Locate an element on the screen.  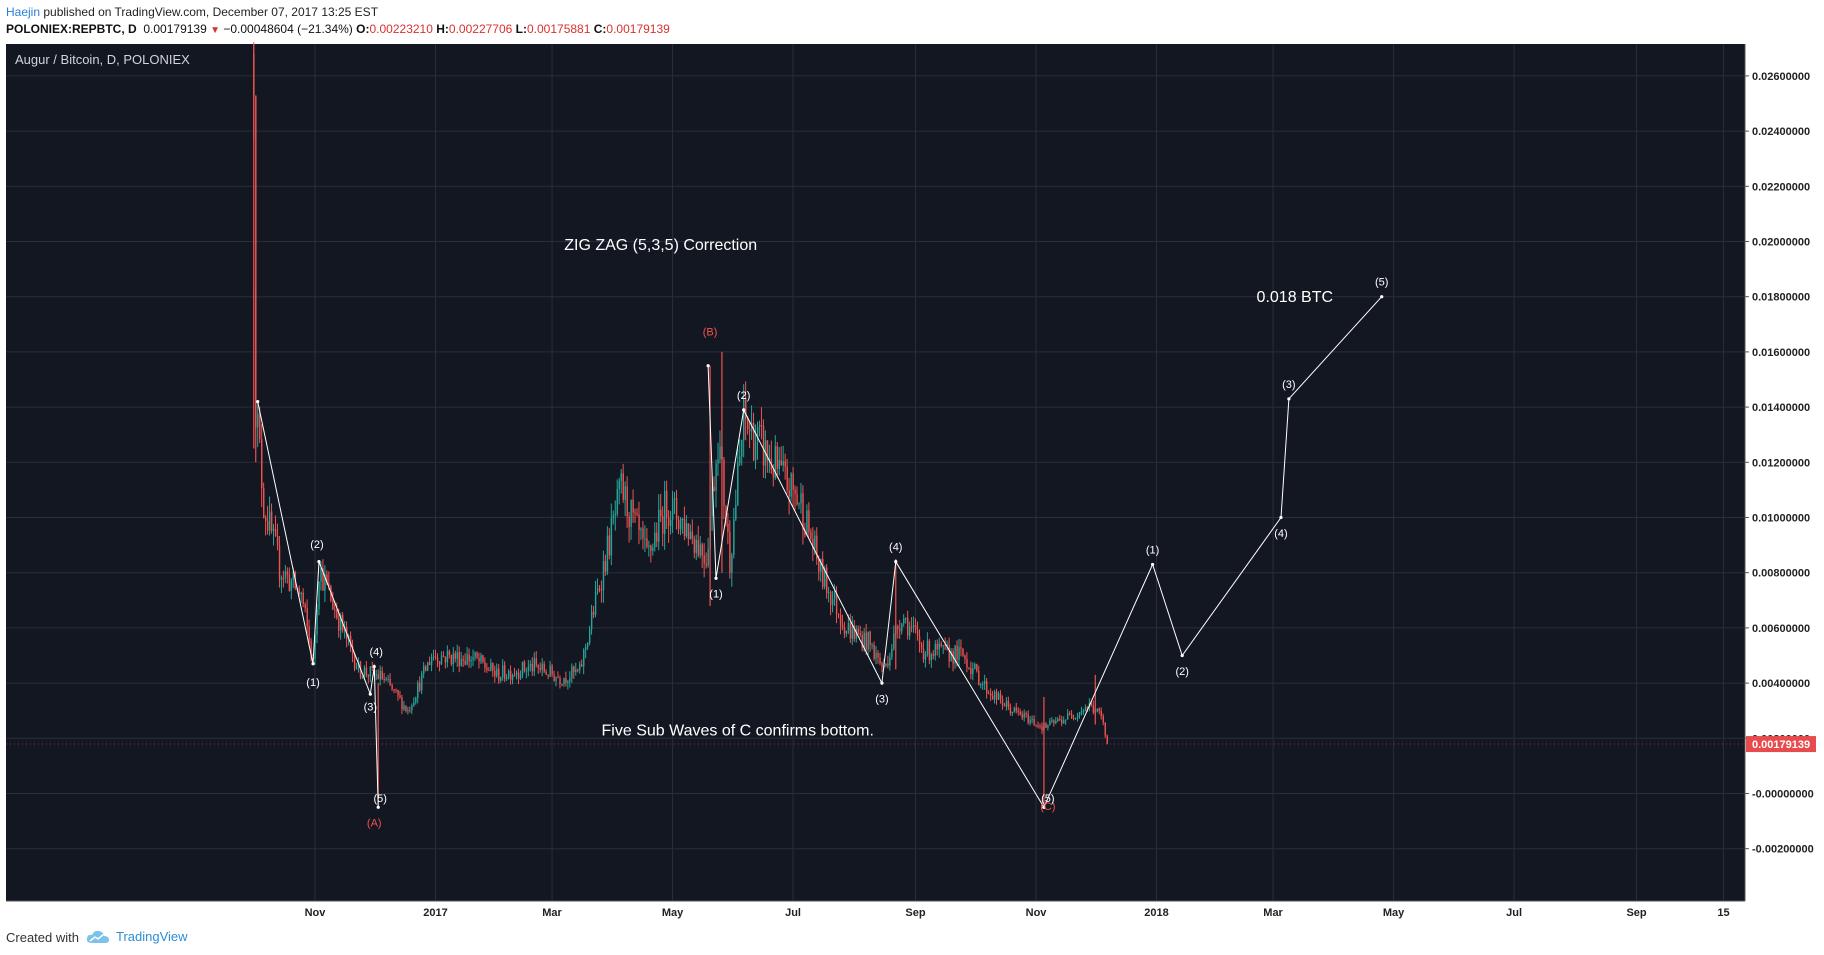
high-value: 0.00227706 is located at coordinates (480, 29).